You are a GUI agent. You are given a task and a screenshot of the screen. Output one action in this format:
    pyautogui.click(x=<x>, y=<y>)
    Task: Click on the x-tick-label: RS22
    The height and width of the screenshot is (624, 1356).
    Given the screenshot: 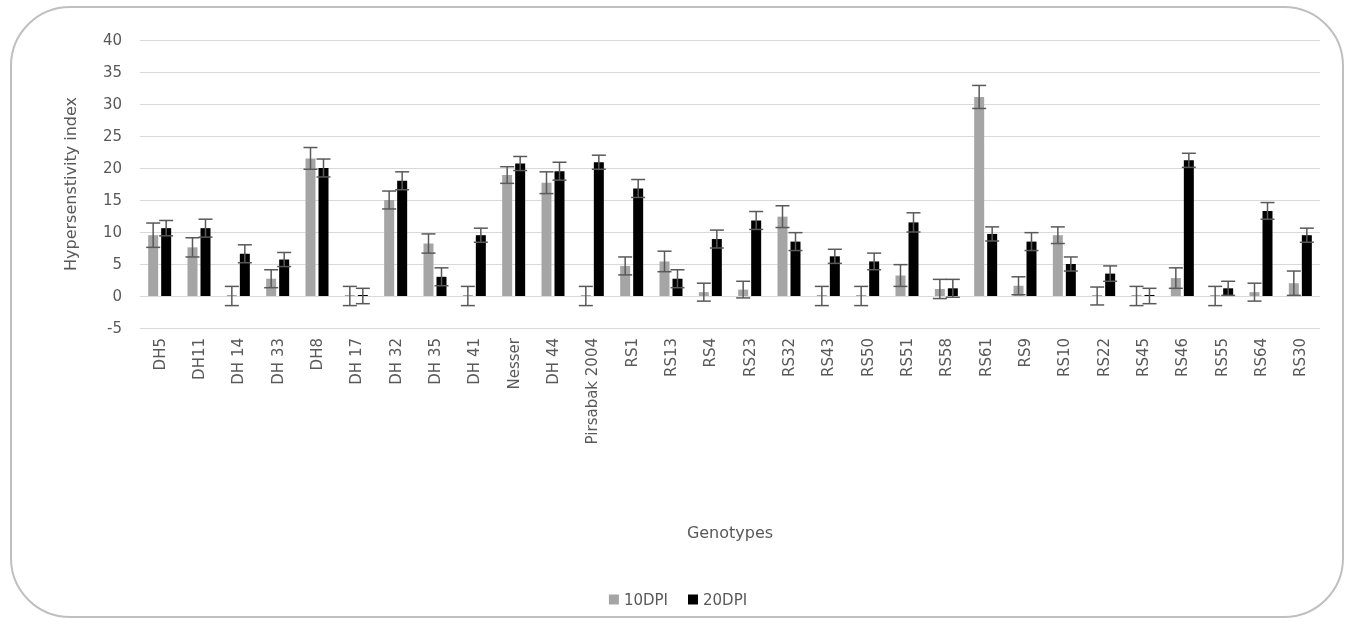 What is the action you would take?
    pyautogui.click(x=1103, y=358)
    